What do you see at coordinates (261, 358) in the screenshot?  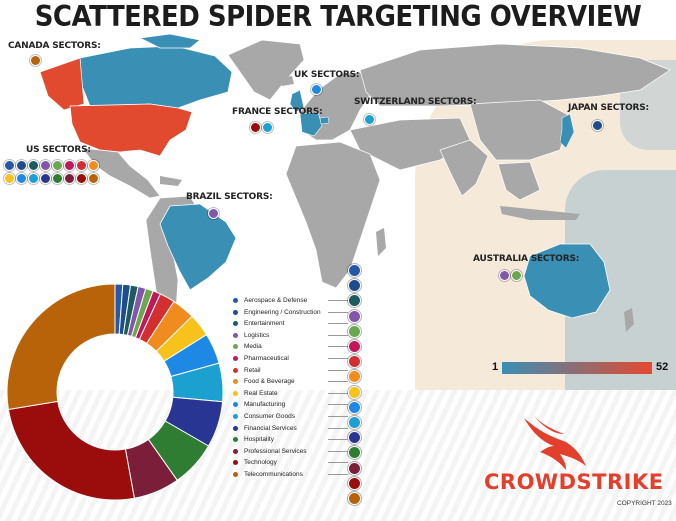 I see `legend-item-pharmaceutical: Pharmaceutical` at bounding box center [261, 358].